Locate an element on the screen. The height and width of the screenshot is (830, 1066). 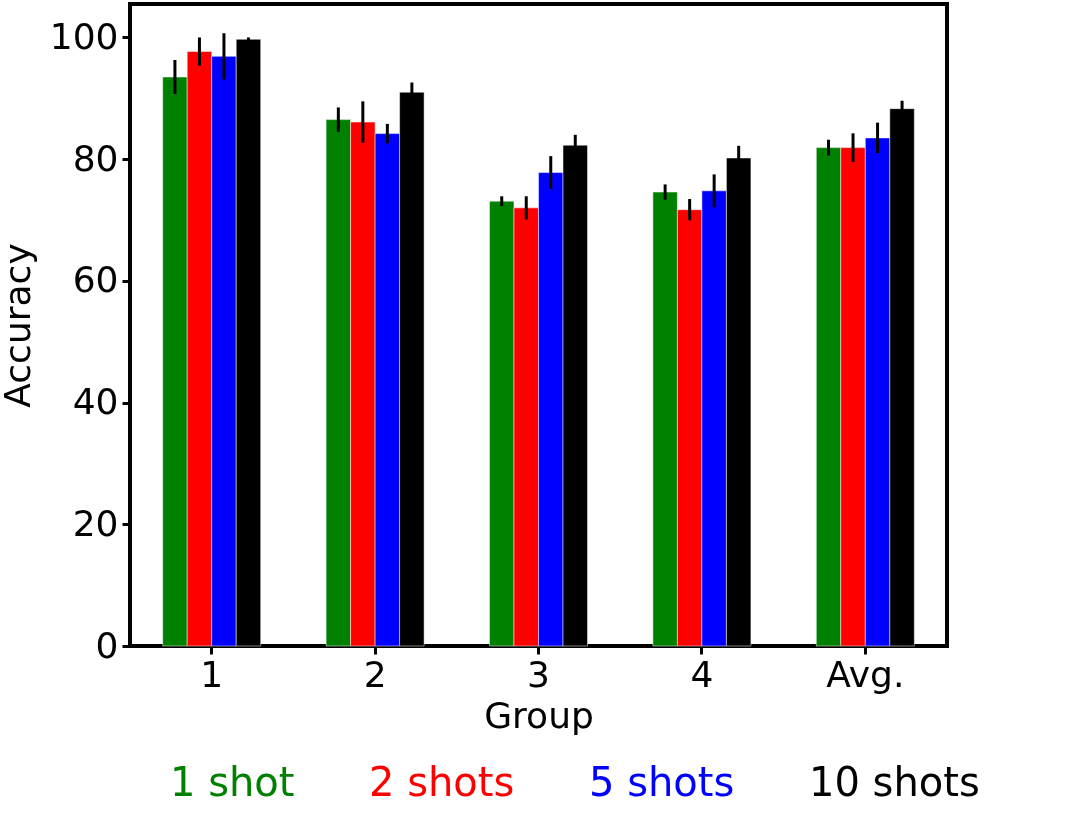
text: 10 shots is located at coordinates (894, 782).